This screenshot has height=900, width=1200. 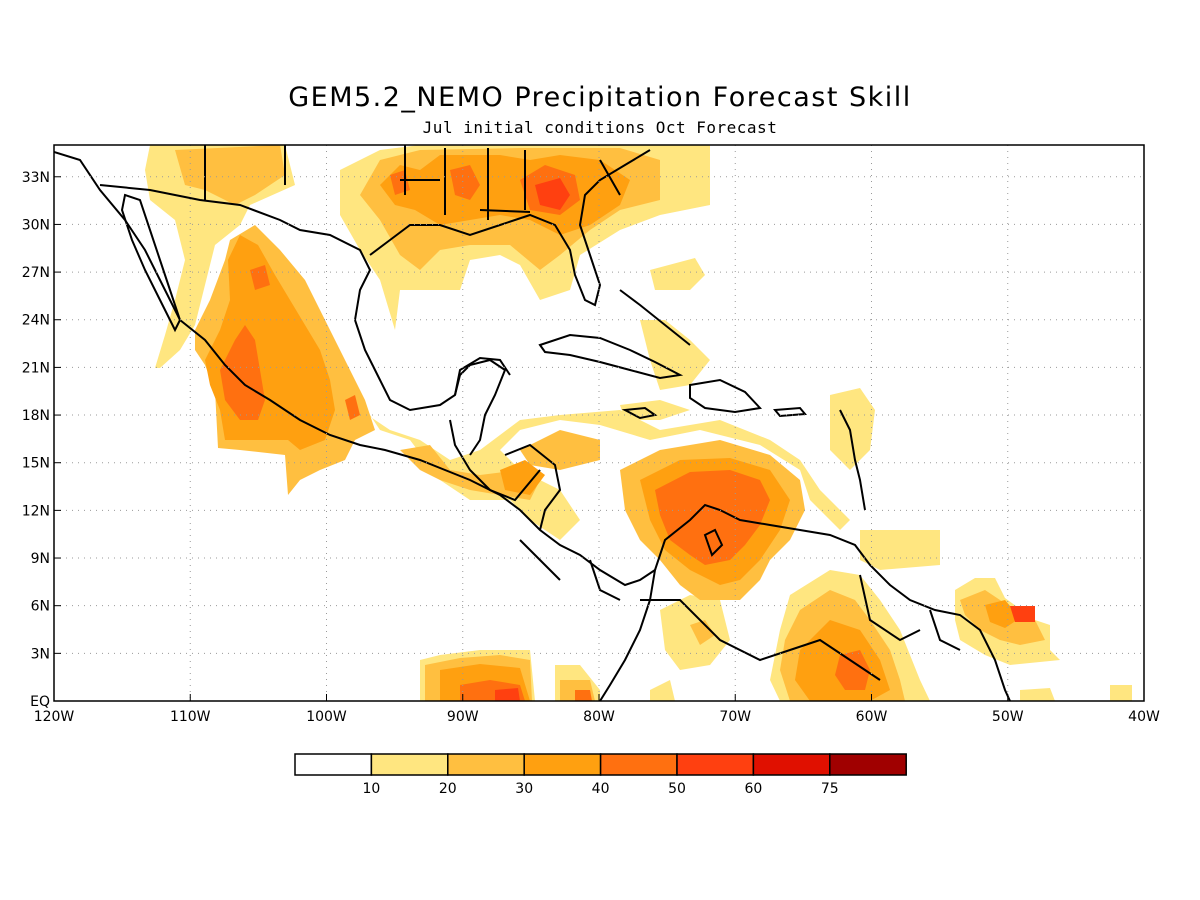 I want to click on x-tick-label: 60W, so click(x=872, y=717).